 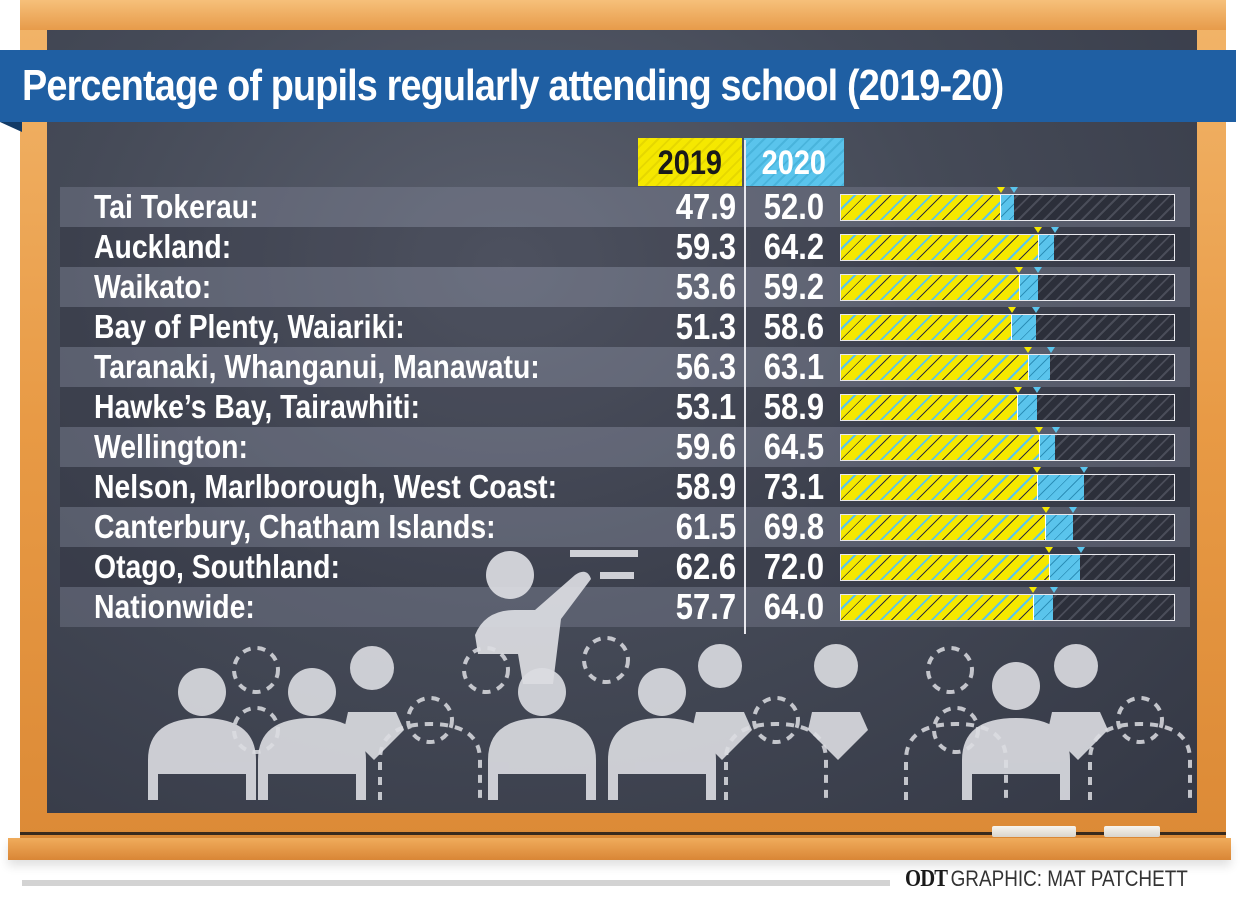 What do you see at coordinates (705, 206) in the screenshot?
I see `value-2019-label: 47.9` at bounding box center [705, 206].